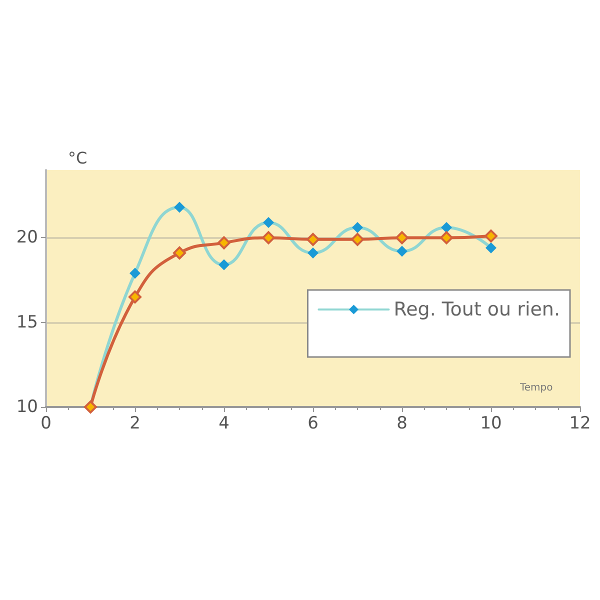  What do you see at coordinates (135, 424) in the screenshot?
I see `x-tick-label: 2` at bounding box center [135, 424].